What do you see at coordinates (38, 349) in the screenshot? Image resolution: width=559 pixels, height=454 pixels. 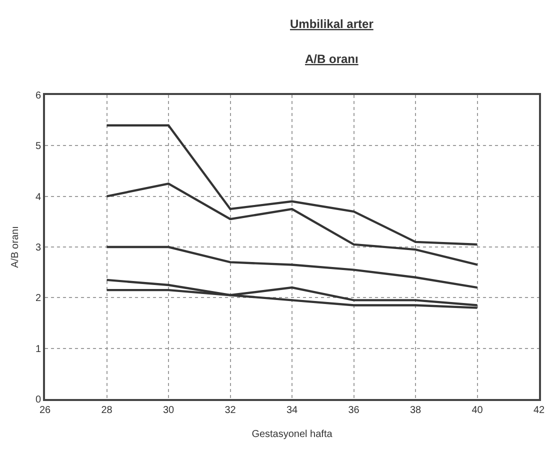 I see `y-tick-label: 1` at bounding box center [38, 349].